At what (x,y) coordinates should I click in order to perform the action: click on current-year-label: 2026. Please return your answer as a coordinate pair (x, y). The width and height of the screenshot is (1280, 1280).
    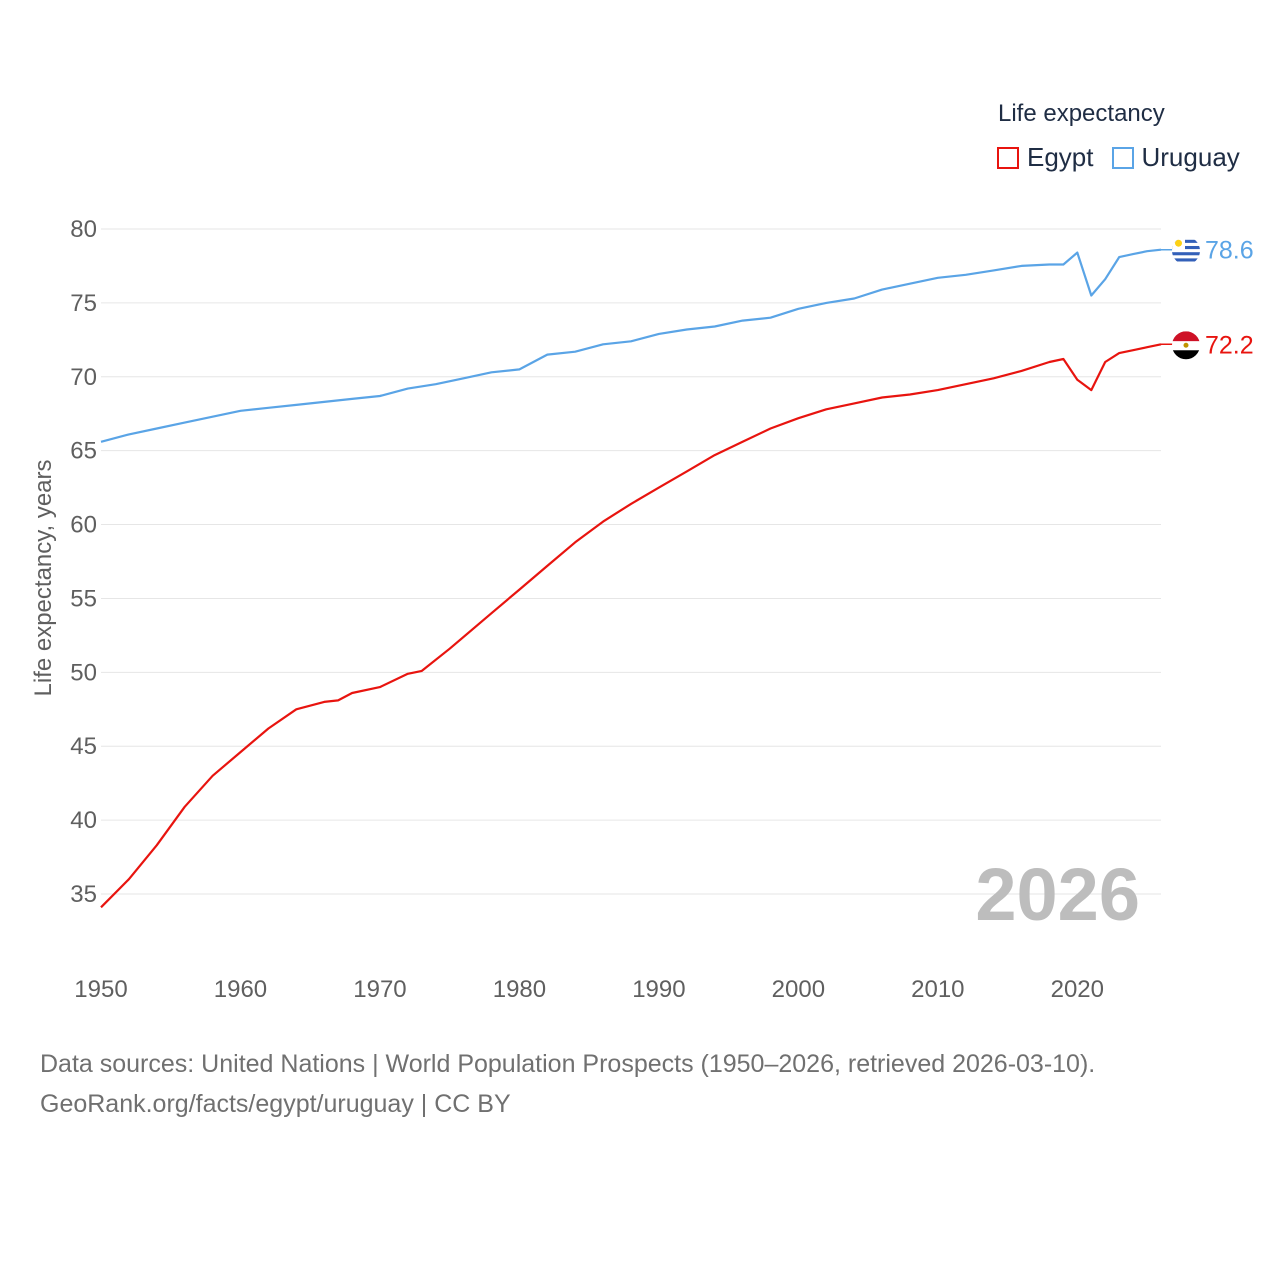
    Looking at the image, I should click on (1057, 894).